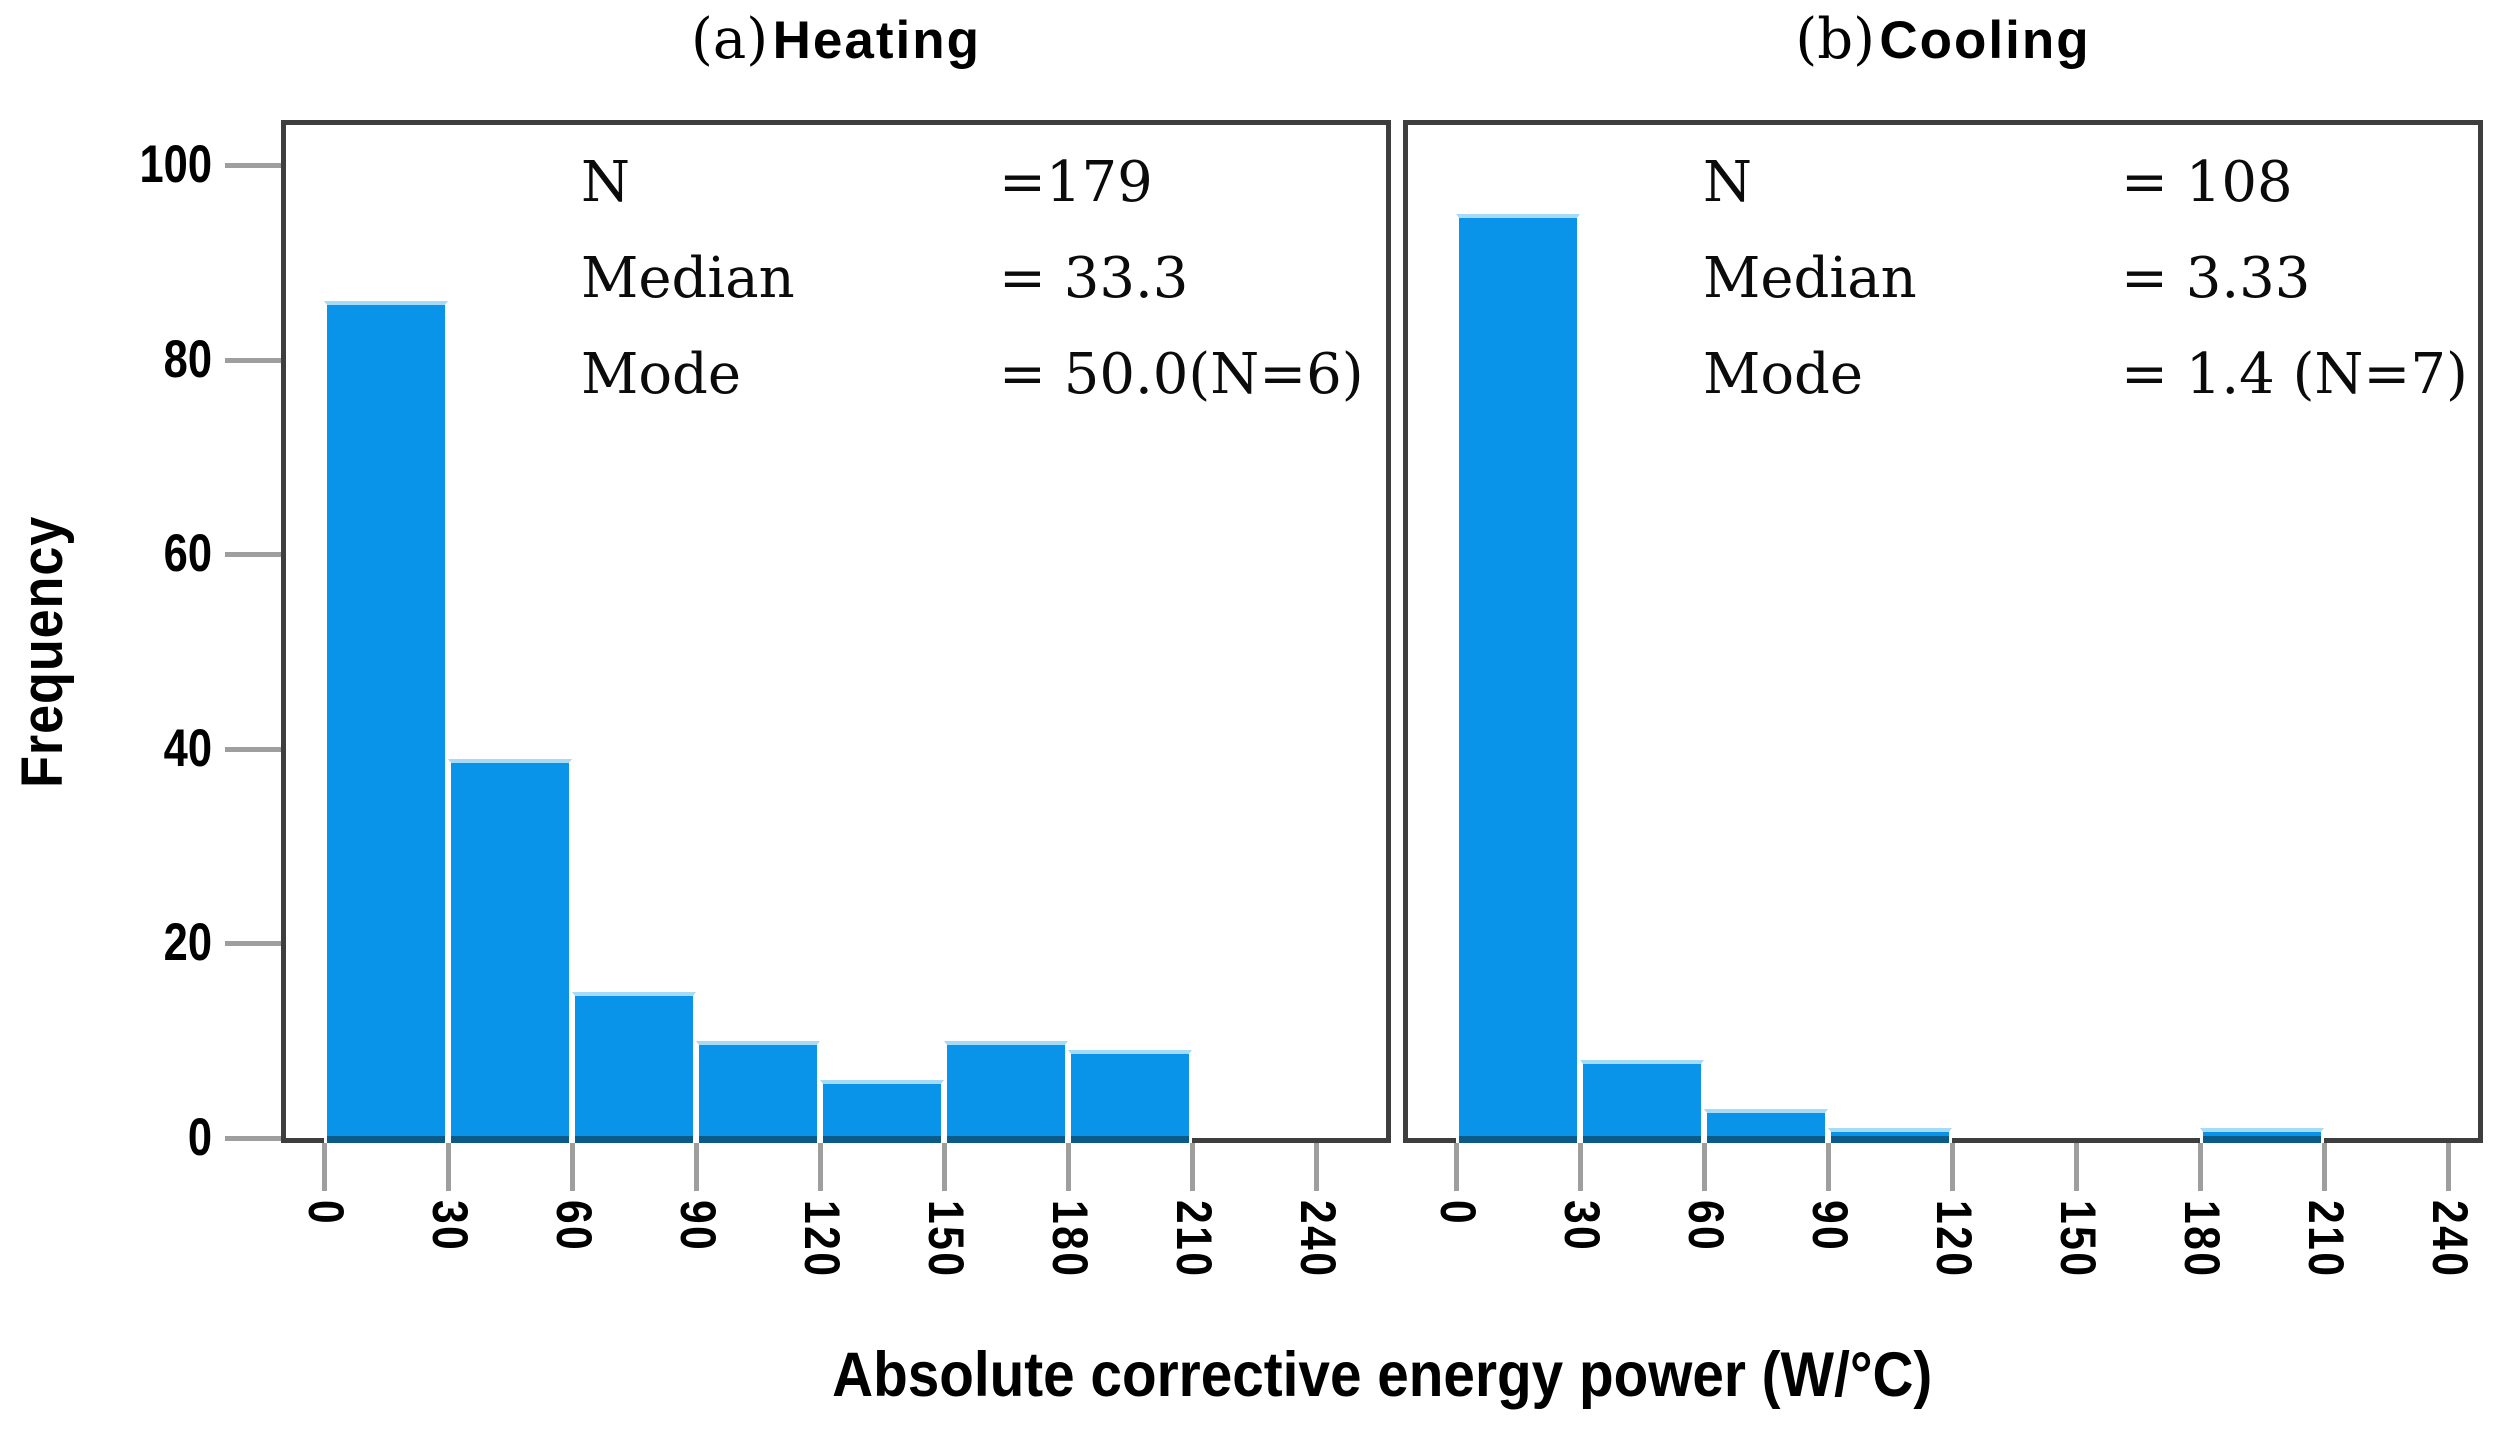 The image size is (2513, 1429). Describe the element at coordinates (42, 652) in the screenshot. I see `y-axis-label: Frequency` at that location.